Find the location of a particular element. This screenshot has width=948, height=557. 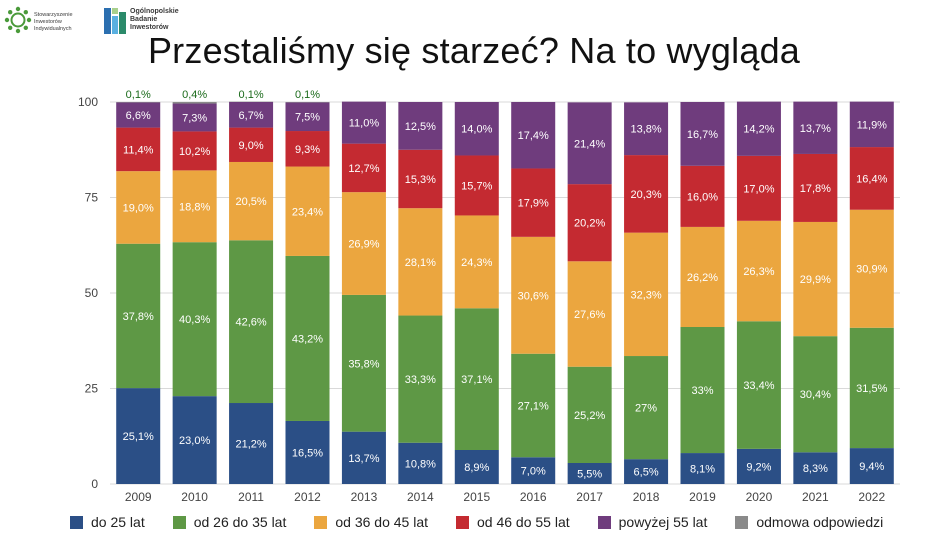

legend-item: odmowa odpowiedzi is located at coordinates (809, 522).